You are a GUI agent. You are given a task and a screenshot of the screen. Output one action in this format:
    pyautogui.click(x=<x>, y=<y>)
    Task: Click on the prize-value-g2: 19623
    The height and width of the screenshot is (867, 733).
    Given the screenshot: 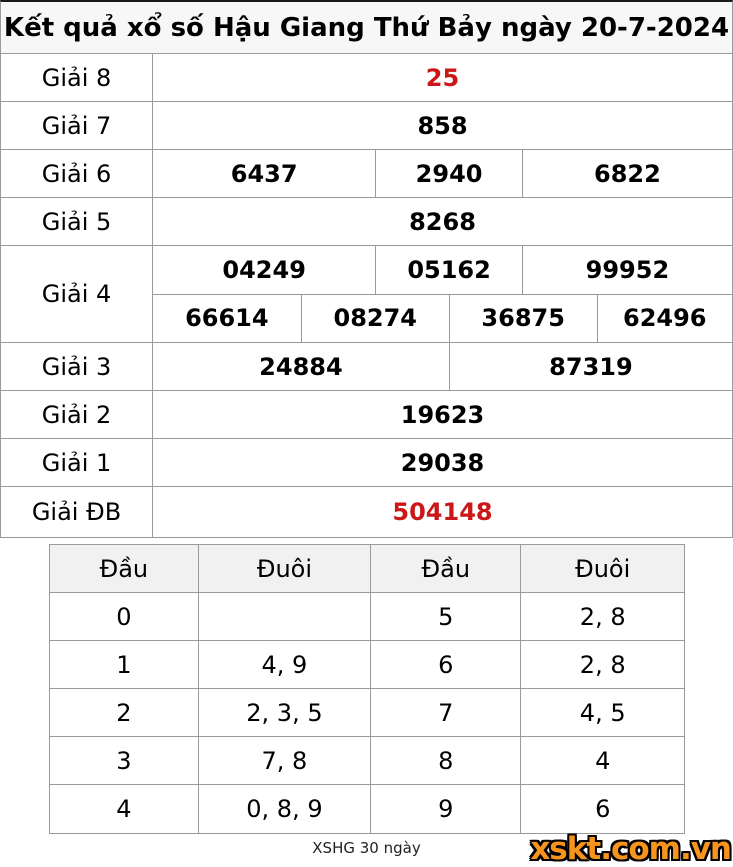 What is the action you would take?
    pyautogui.click(x=442, y=414)
    